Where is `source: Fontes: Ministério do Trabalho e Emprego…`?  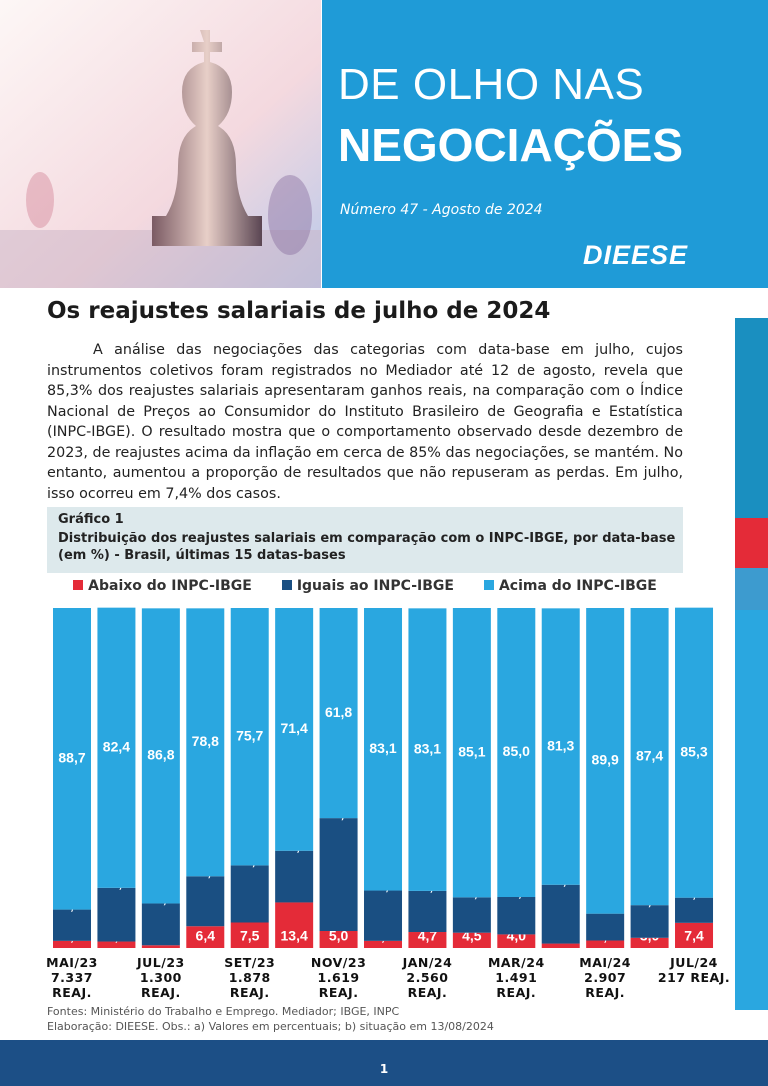 source: Fontes: Ministério do Trabalho e Emprego… is located at coordinates (223, 1011).